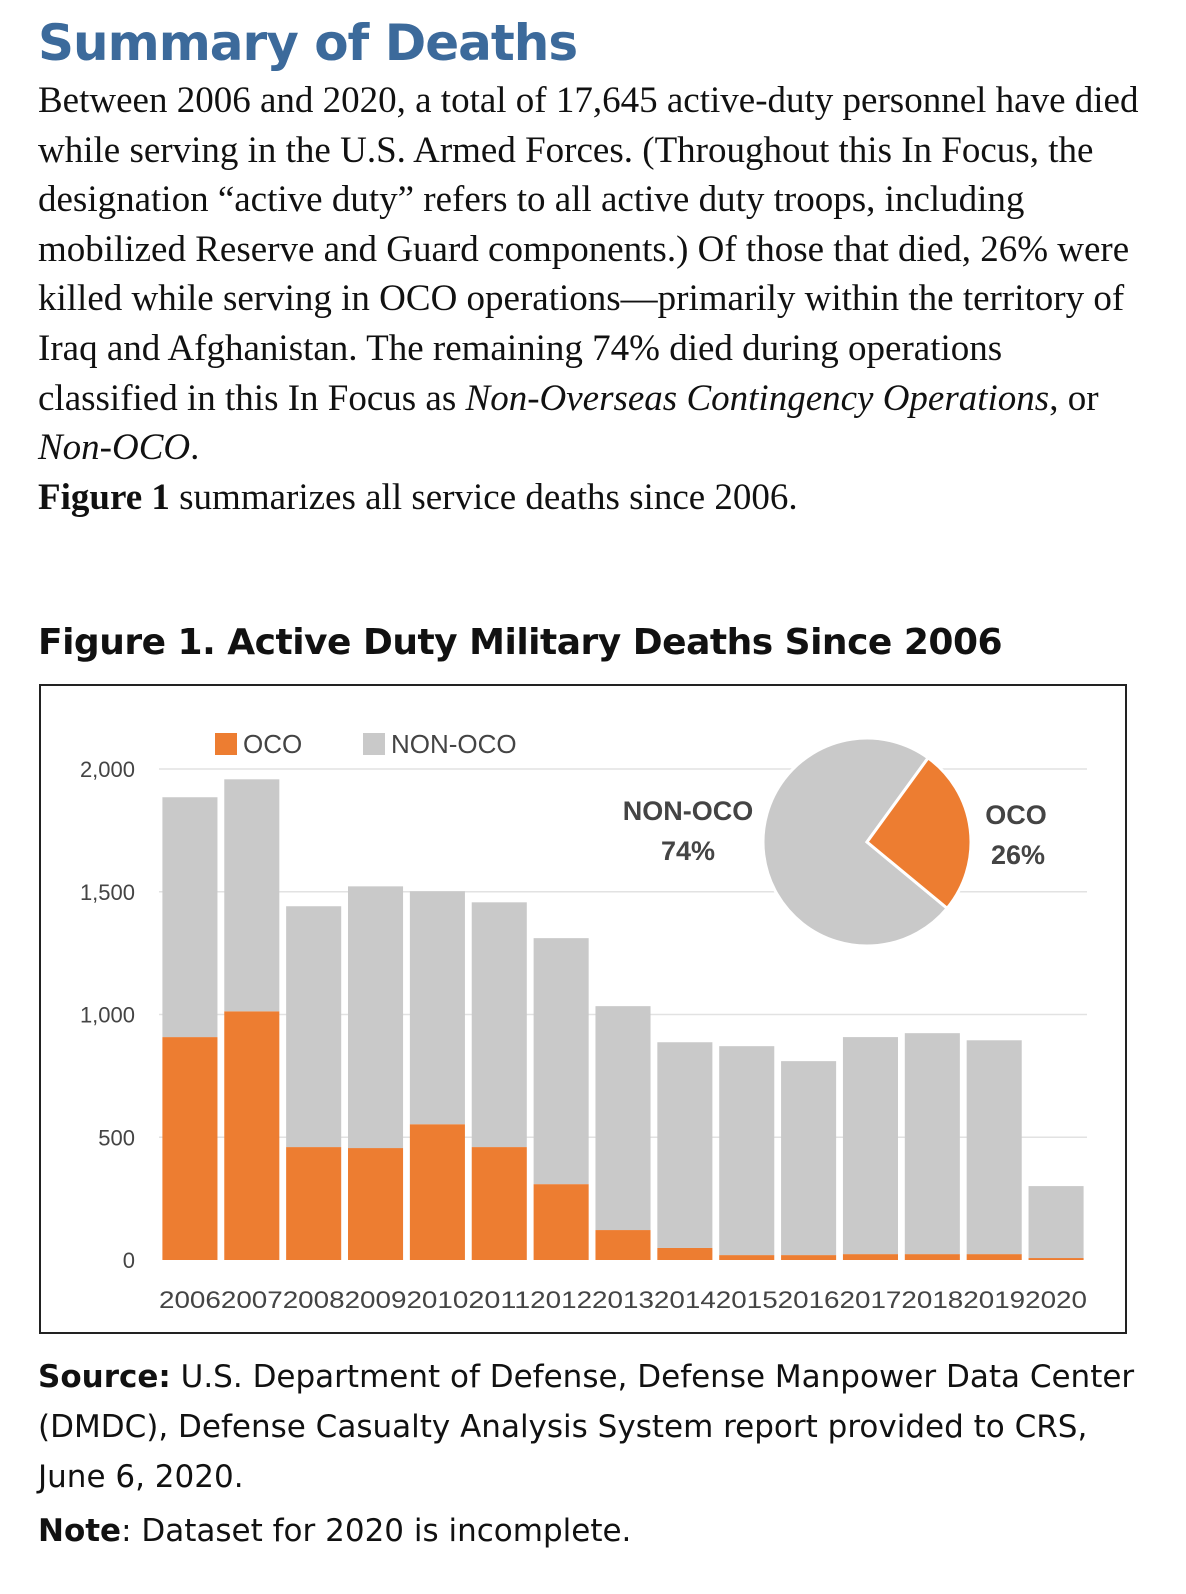 The height and width of the screenshot is (1594, 1186). Describe the element at coordinates (809, 1300) in the screenshot. I see `x-tick-label: 2016` at that location.